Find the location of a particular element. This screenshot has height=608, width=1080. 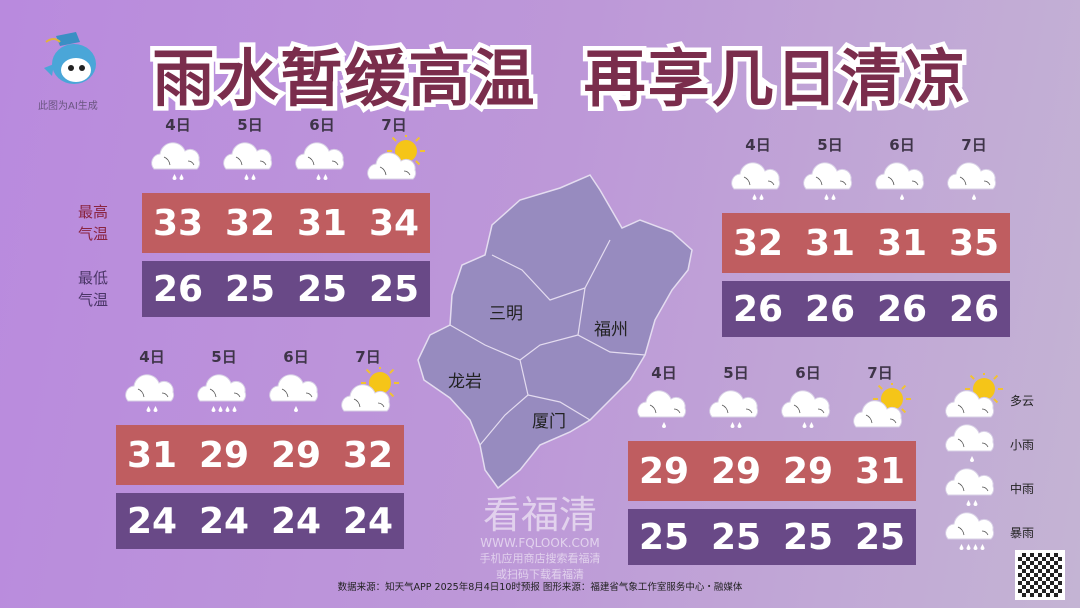

forecast-panel-longyan: 4日 5日 6日 7日 31 29 29 32 24 24 24 24 is located at coordinates (260, 447).